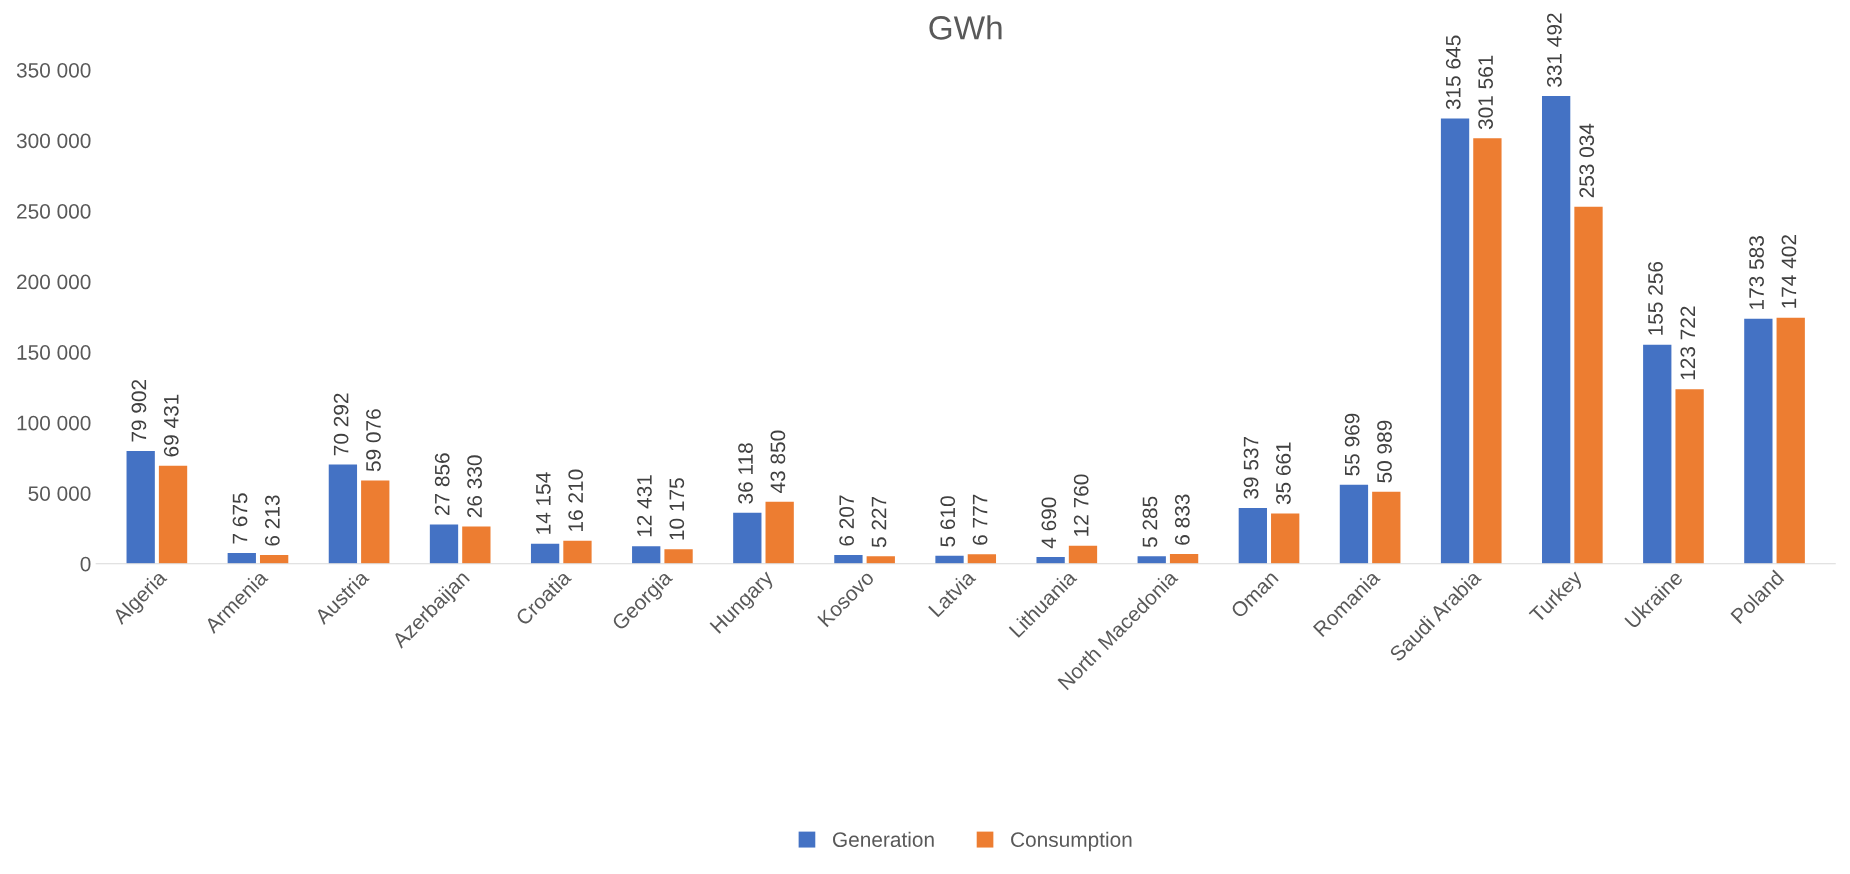  What do you see at coordinates (54, 423) in the screenshot?
I see `y-tick-label: 100 000` at bounding box center [54, 423].